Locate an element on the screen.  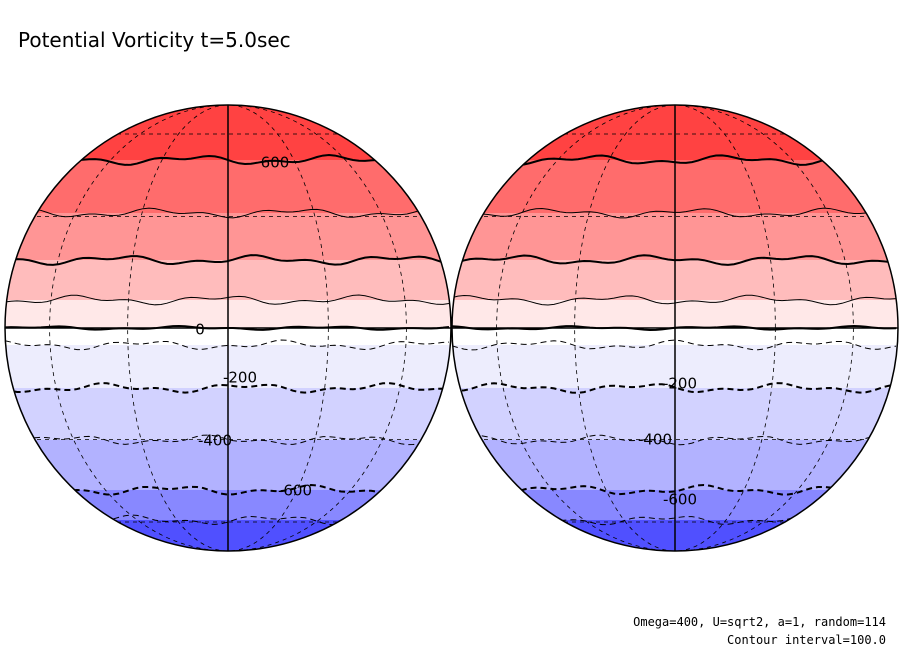
footer-line: Omega=400, U=sqrt2, a=1, random=114 is located at coordinates (759, 622).